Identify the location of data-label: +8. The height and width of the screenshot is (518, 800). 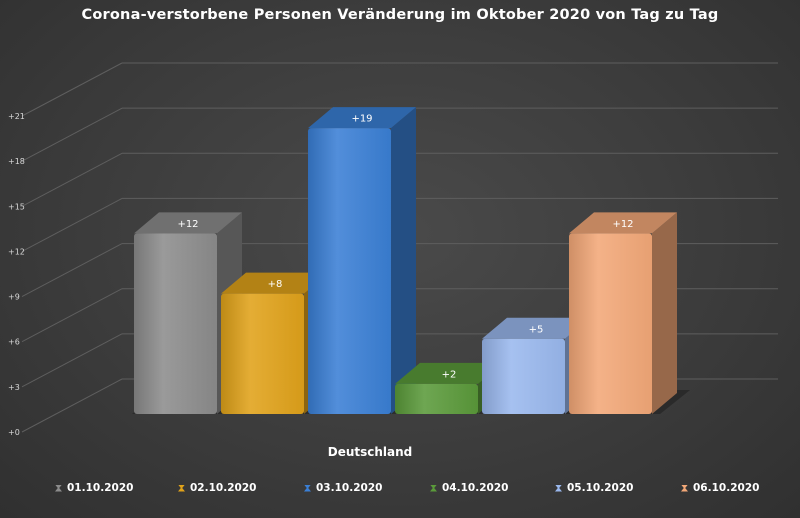
(275, 284).